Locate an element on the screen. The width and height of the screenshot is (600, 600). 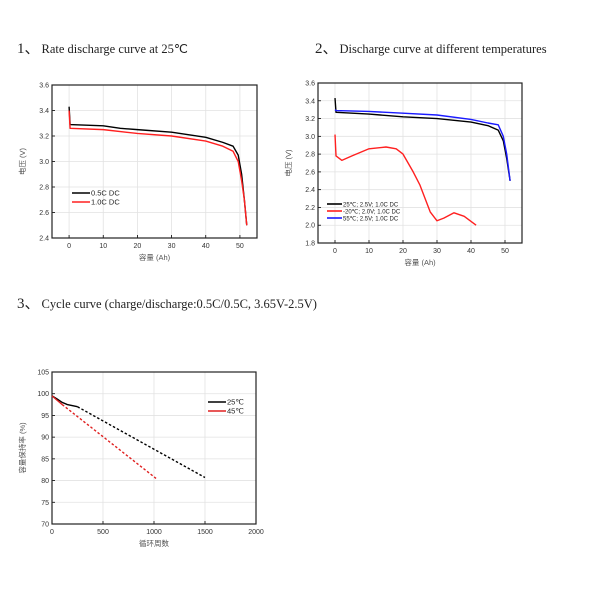
legend-label: 25℃ is located at coordinates (235, 402).